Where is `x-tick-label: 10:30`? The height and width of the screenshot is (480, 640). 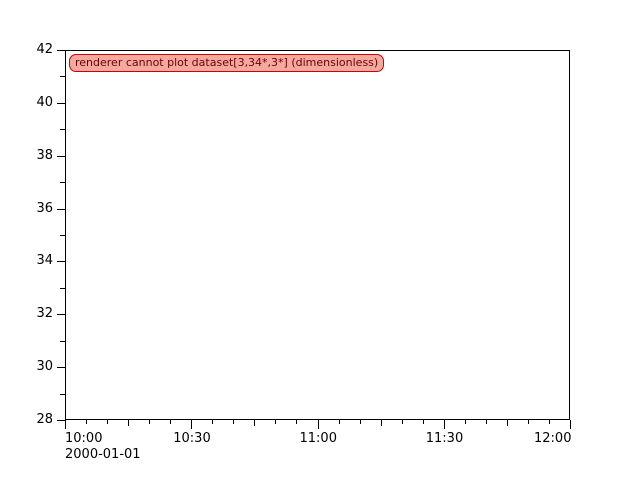
x-tick-label: 10:30 is located at coordinates (192, 438).